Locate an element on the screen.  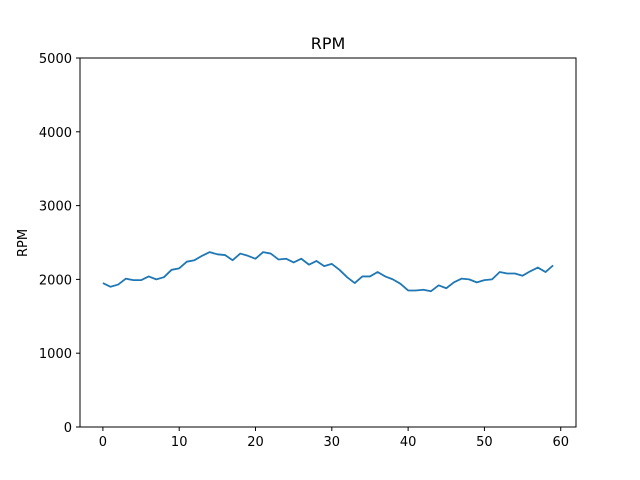
y-tick-label: 4000 is located at coordinates (55, 133).